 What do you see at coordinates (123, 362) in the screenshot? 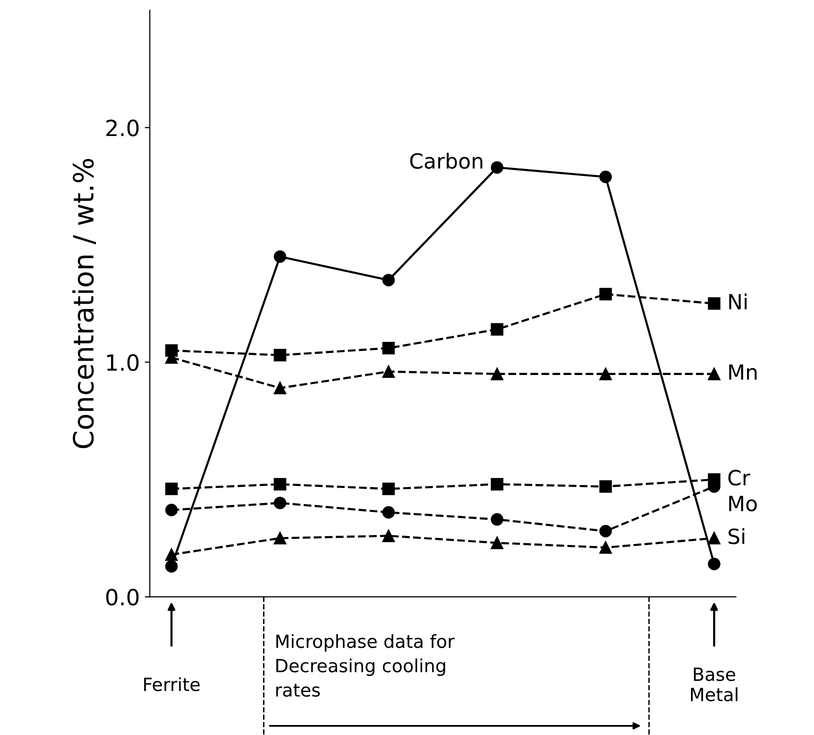
I see `y-tick-label: 1.0` at bounding box center [123, 362].